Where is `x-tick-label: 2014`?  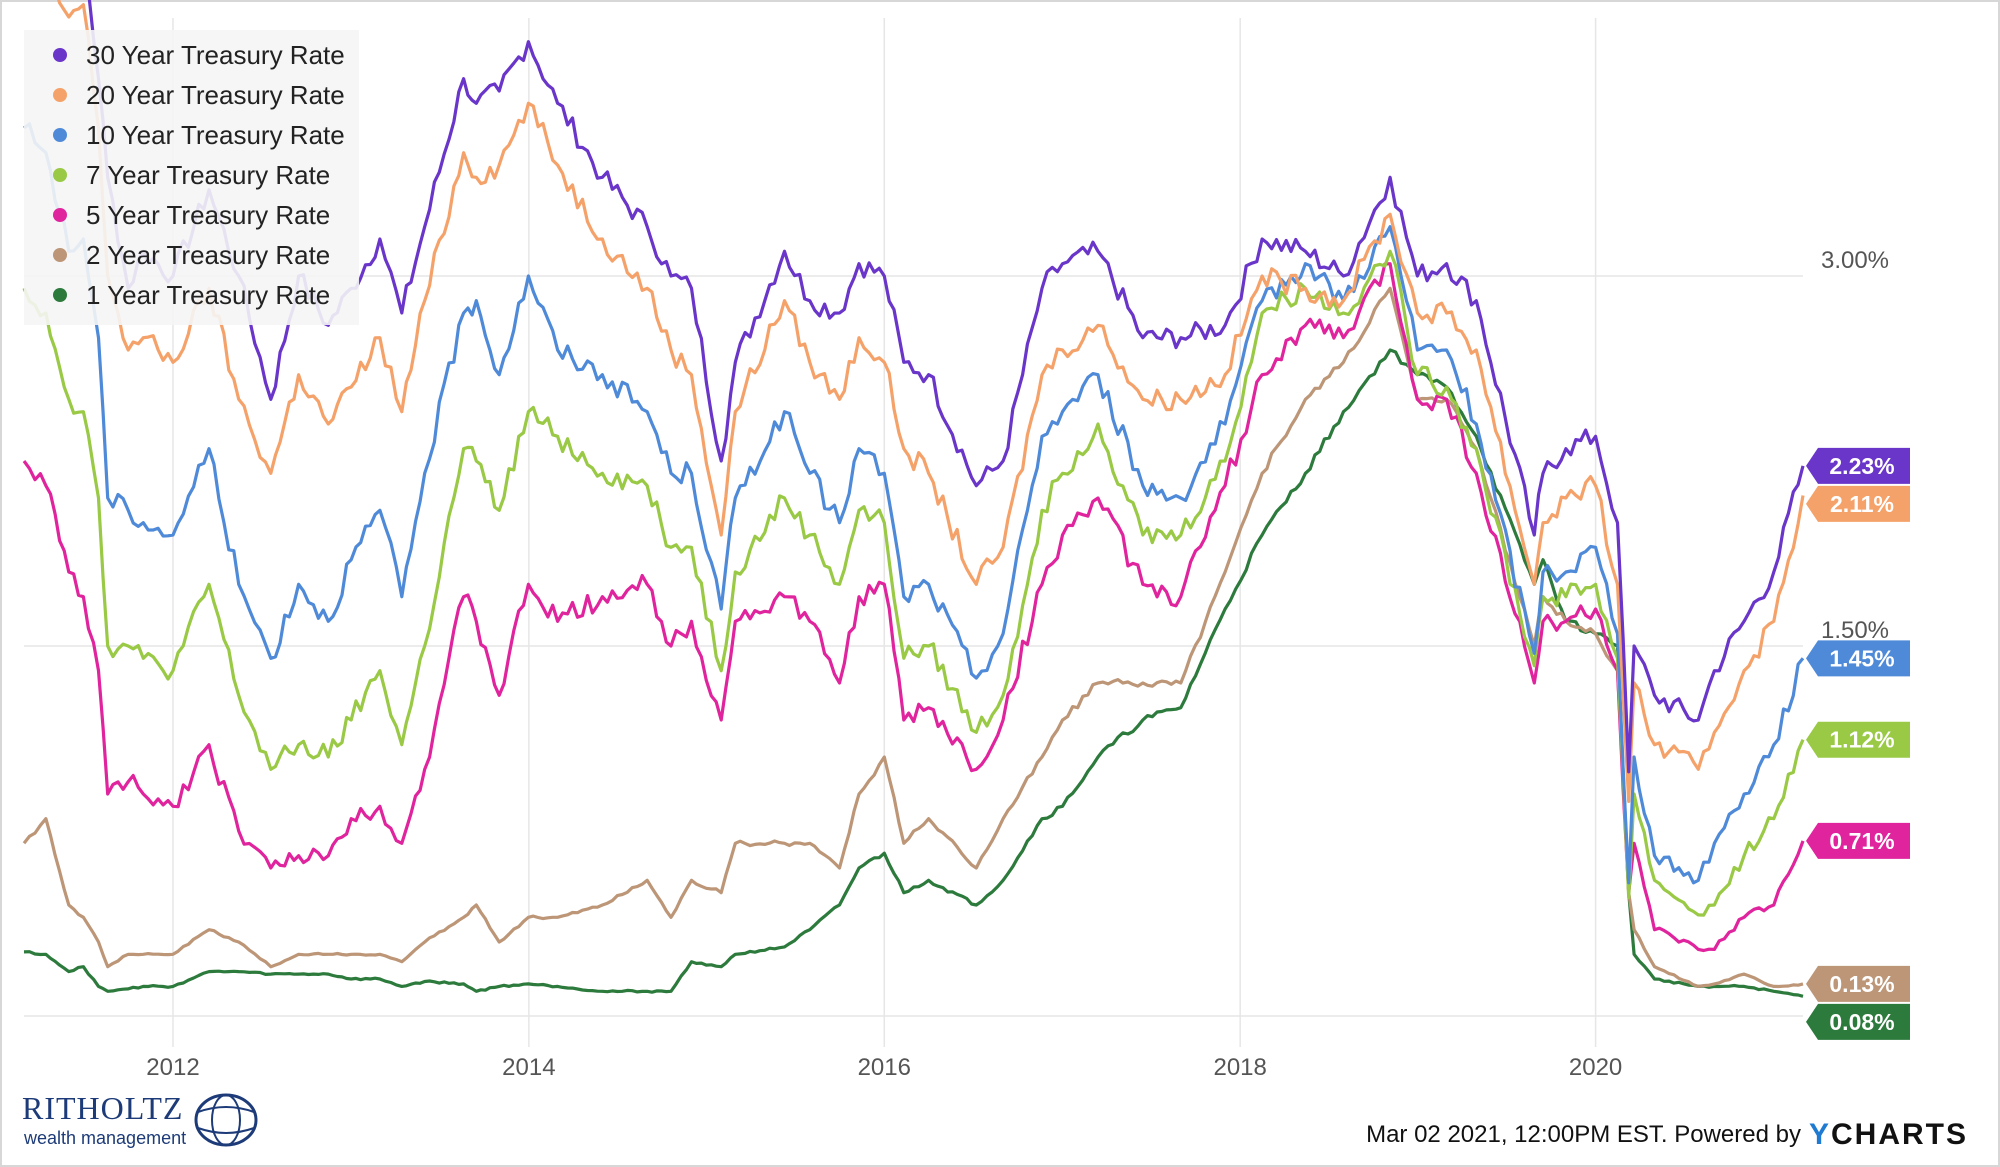
x-tick-label: 2014 is located at coordinates (528, 1067).